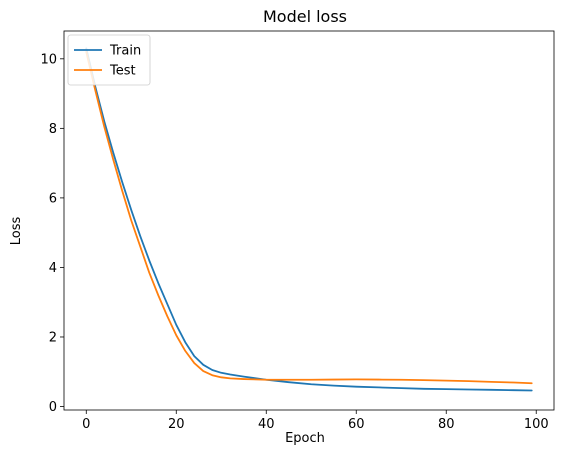 The height and width of the screenshot is (455, 562). Describe the element at coordinates (176, 424) in the screenshot. I see `x-tick-label: 20` at that location.